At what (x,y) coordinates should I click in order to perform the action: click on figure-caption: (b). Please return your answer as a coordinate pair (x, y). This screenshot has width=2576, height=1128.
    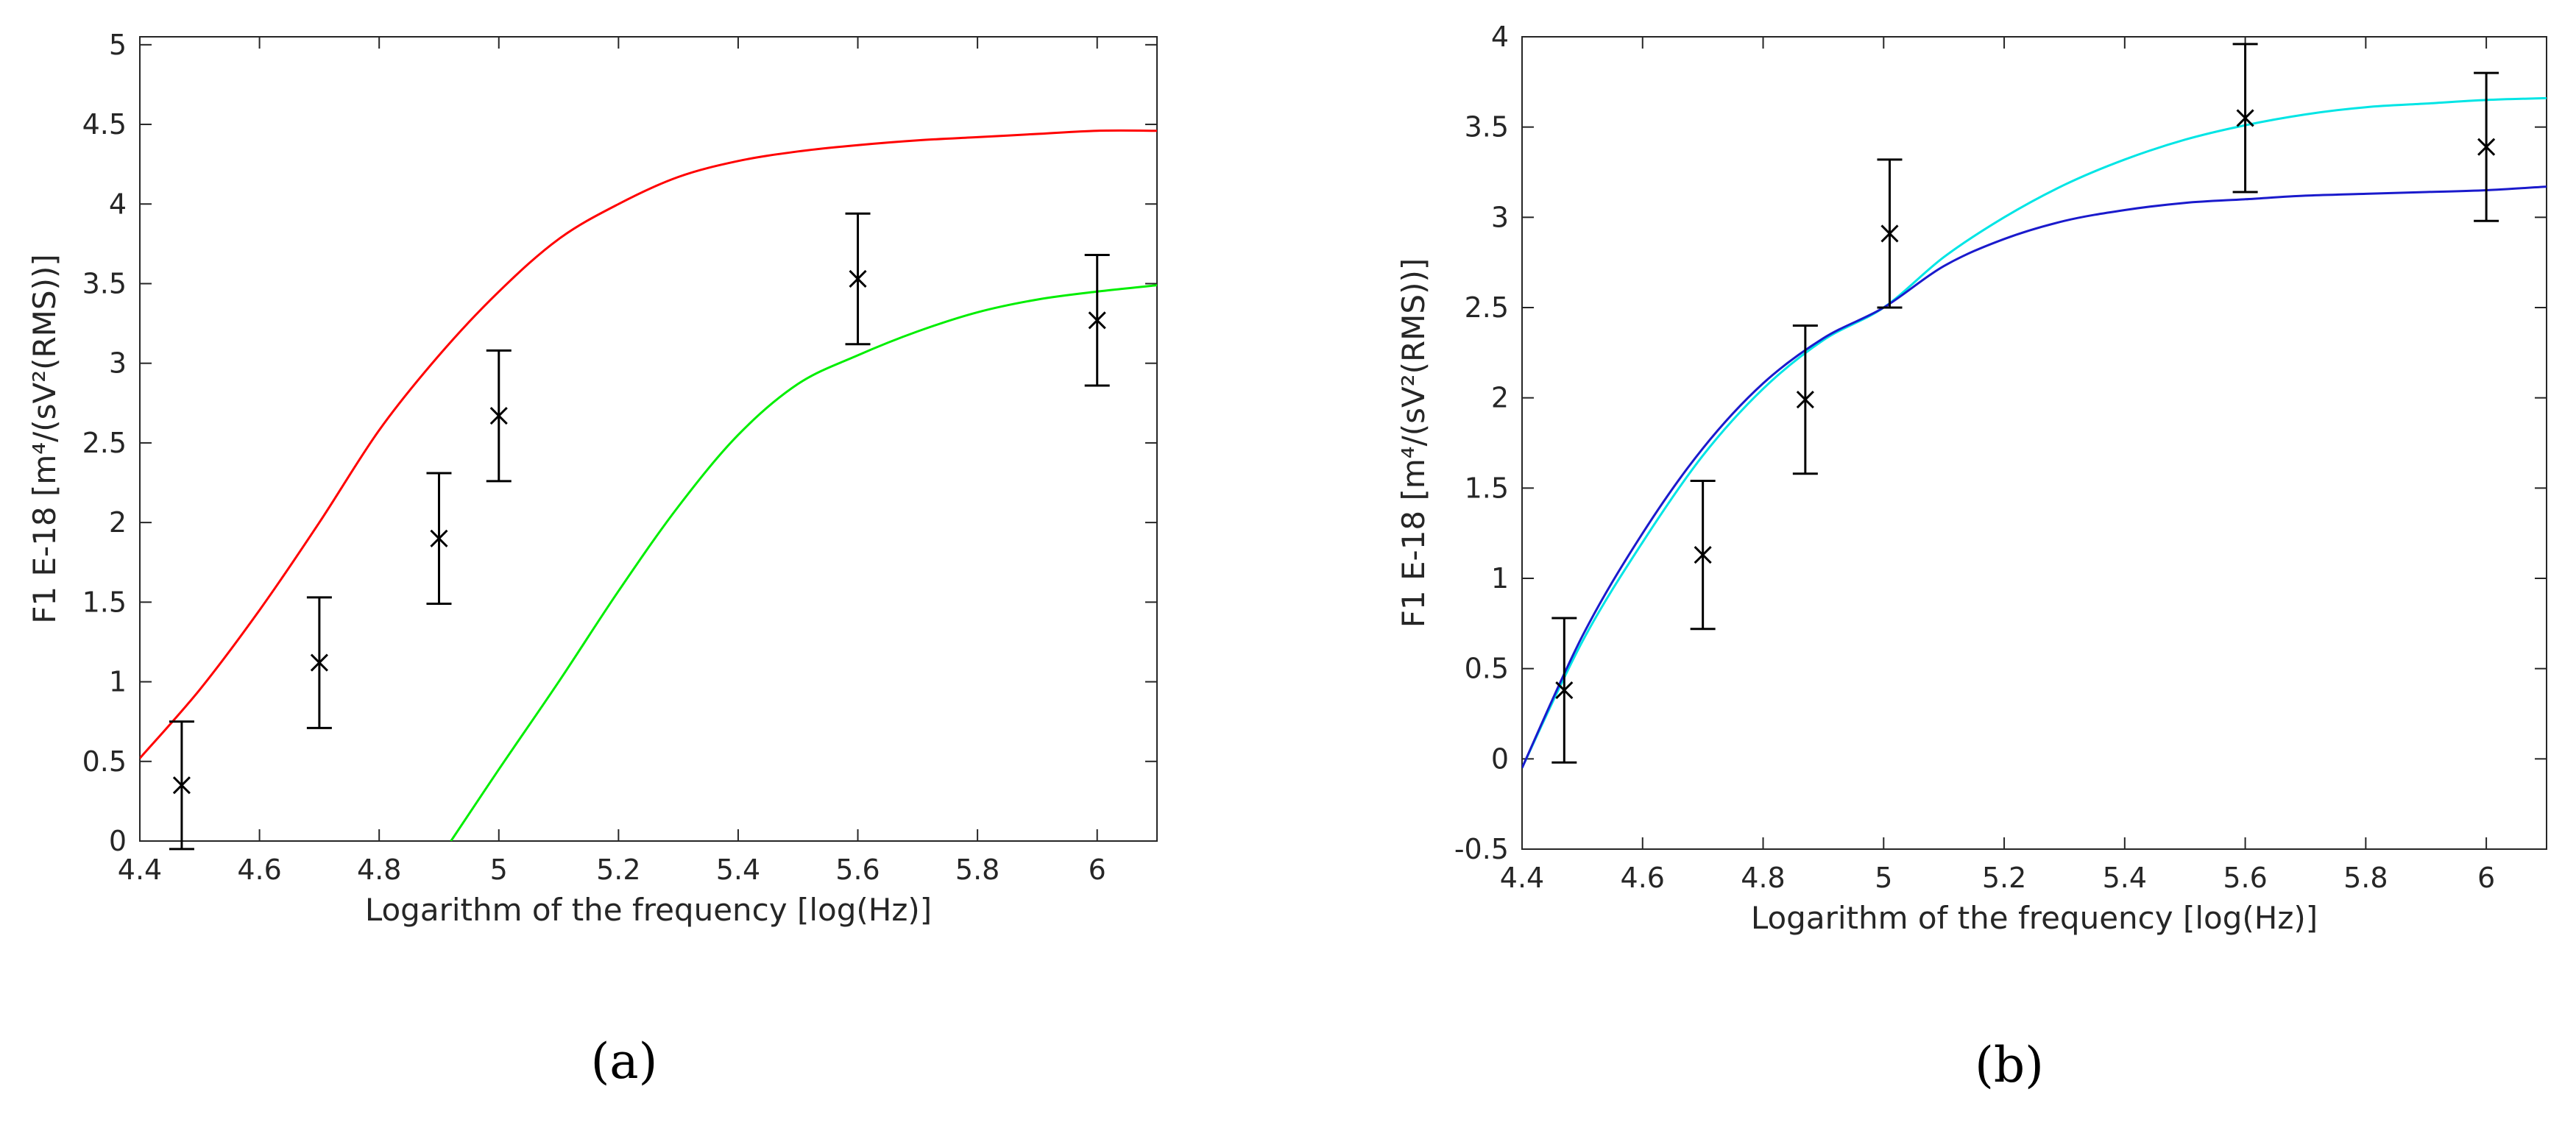
    Looking at the image, I should click on (2010, 1065).